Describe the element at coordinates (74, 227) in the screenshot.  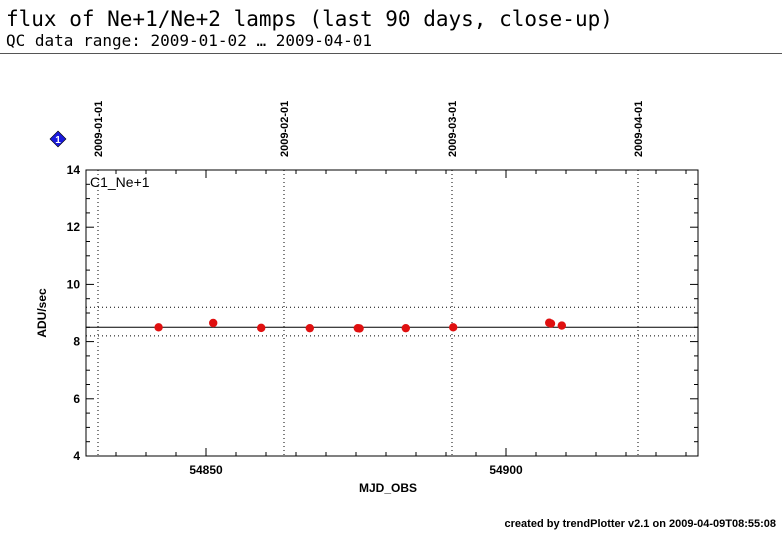
I see `y-tick-label: 12` at that location.